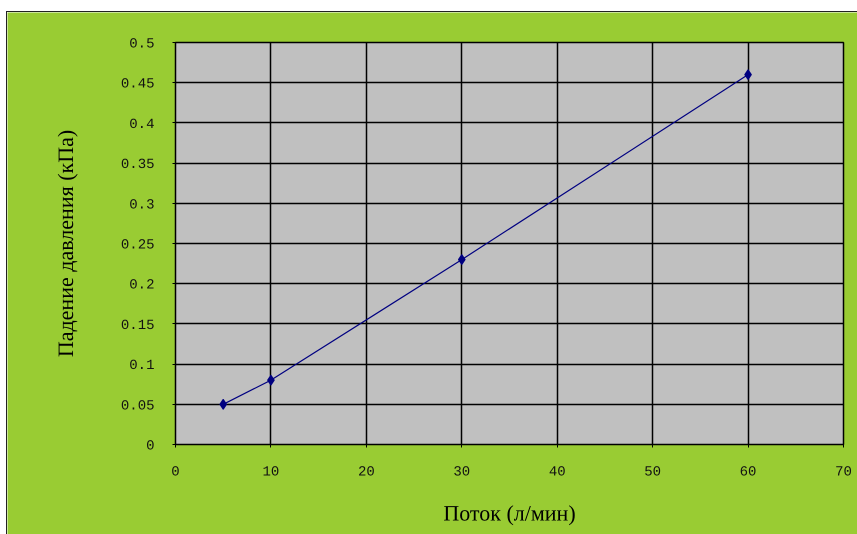  Describe the element at coordinates (142, 44) in the screenshot. I see `y-tick-label: 0.5` at that location.